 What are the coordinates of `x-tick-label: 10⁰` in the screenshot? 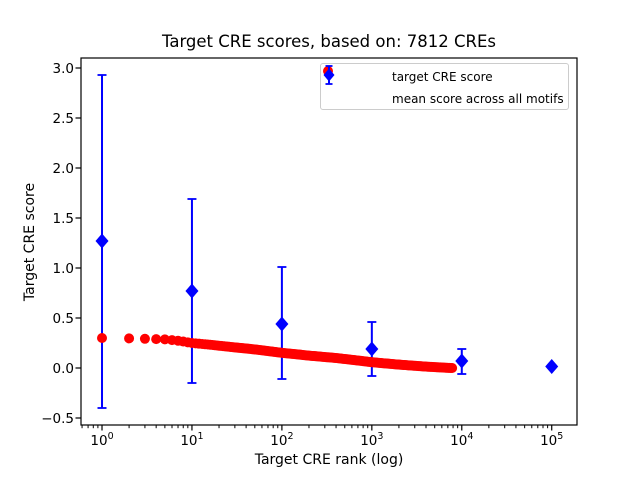 It's located at (101, 440).